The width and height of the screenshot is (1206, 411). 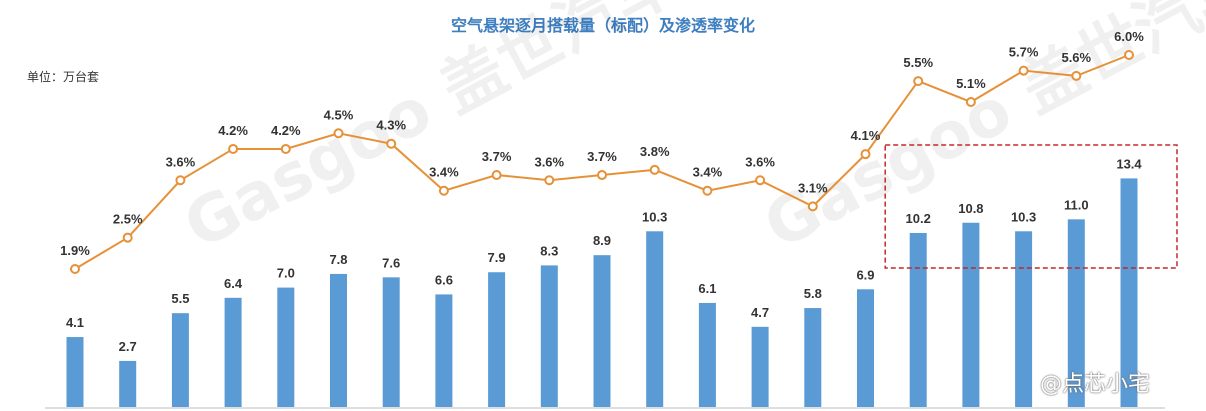 What do you see at coordinates (1031, 206) in the screenshot?
I see `highlight-box` at bounding box center [1031, 206].